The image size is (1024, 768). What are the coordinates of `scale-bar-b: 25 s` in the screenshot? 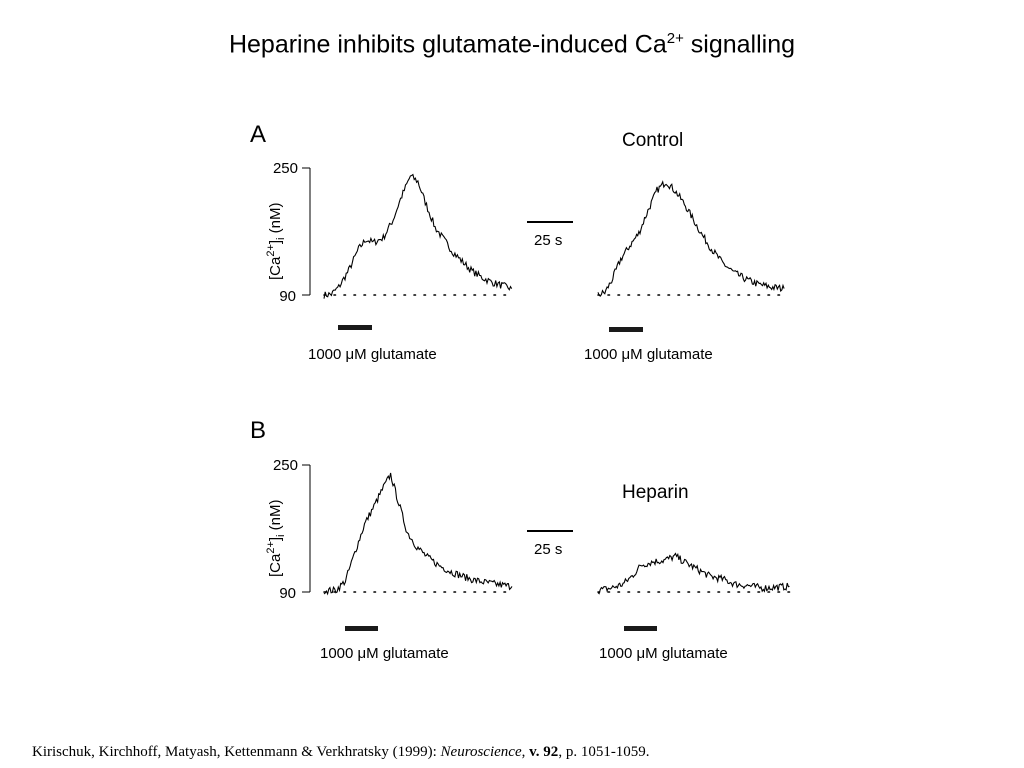 It's located at (550, 544).